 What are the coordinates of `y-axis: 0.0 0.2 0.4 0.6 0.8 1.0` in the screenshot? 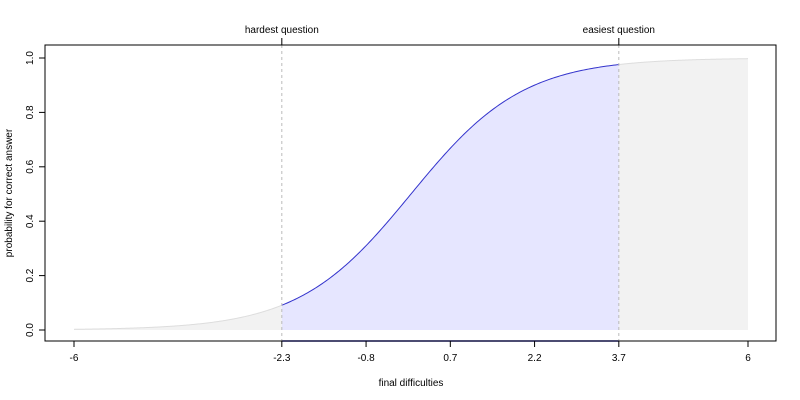 It's located at (35, 194).